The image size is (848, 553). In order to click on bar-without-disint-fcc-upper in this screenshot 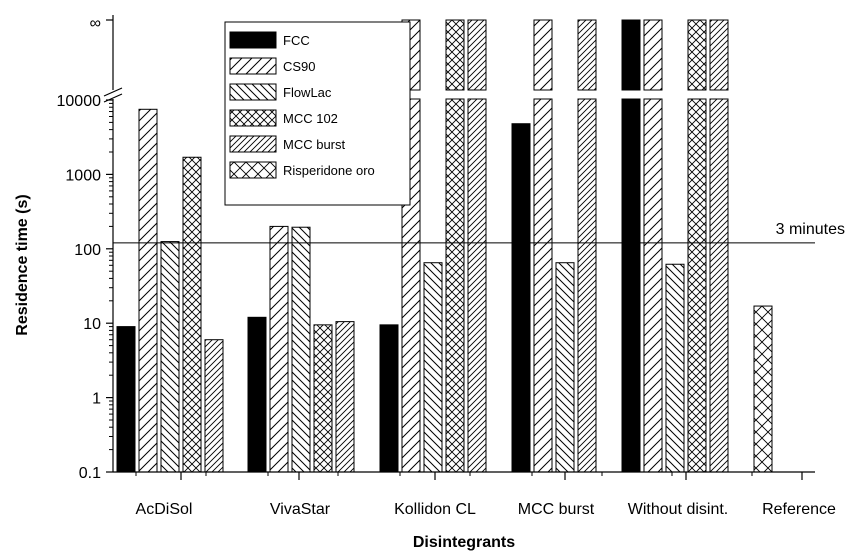, I will do `click(631, 55)`.